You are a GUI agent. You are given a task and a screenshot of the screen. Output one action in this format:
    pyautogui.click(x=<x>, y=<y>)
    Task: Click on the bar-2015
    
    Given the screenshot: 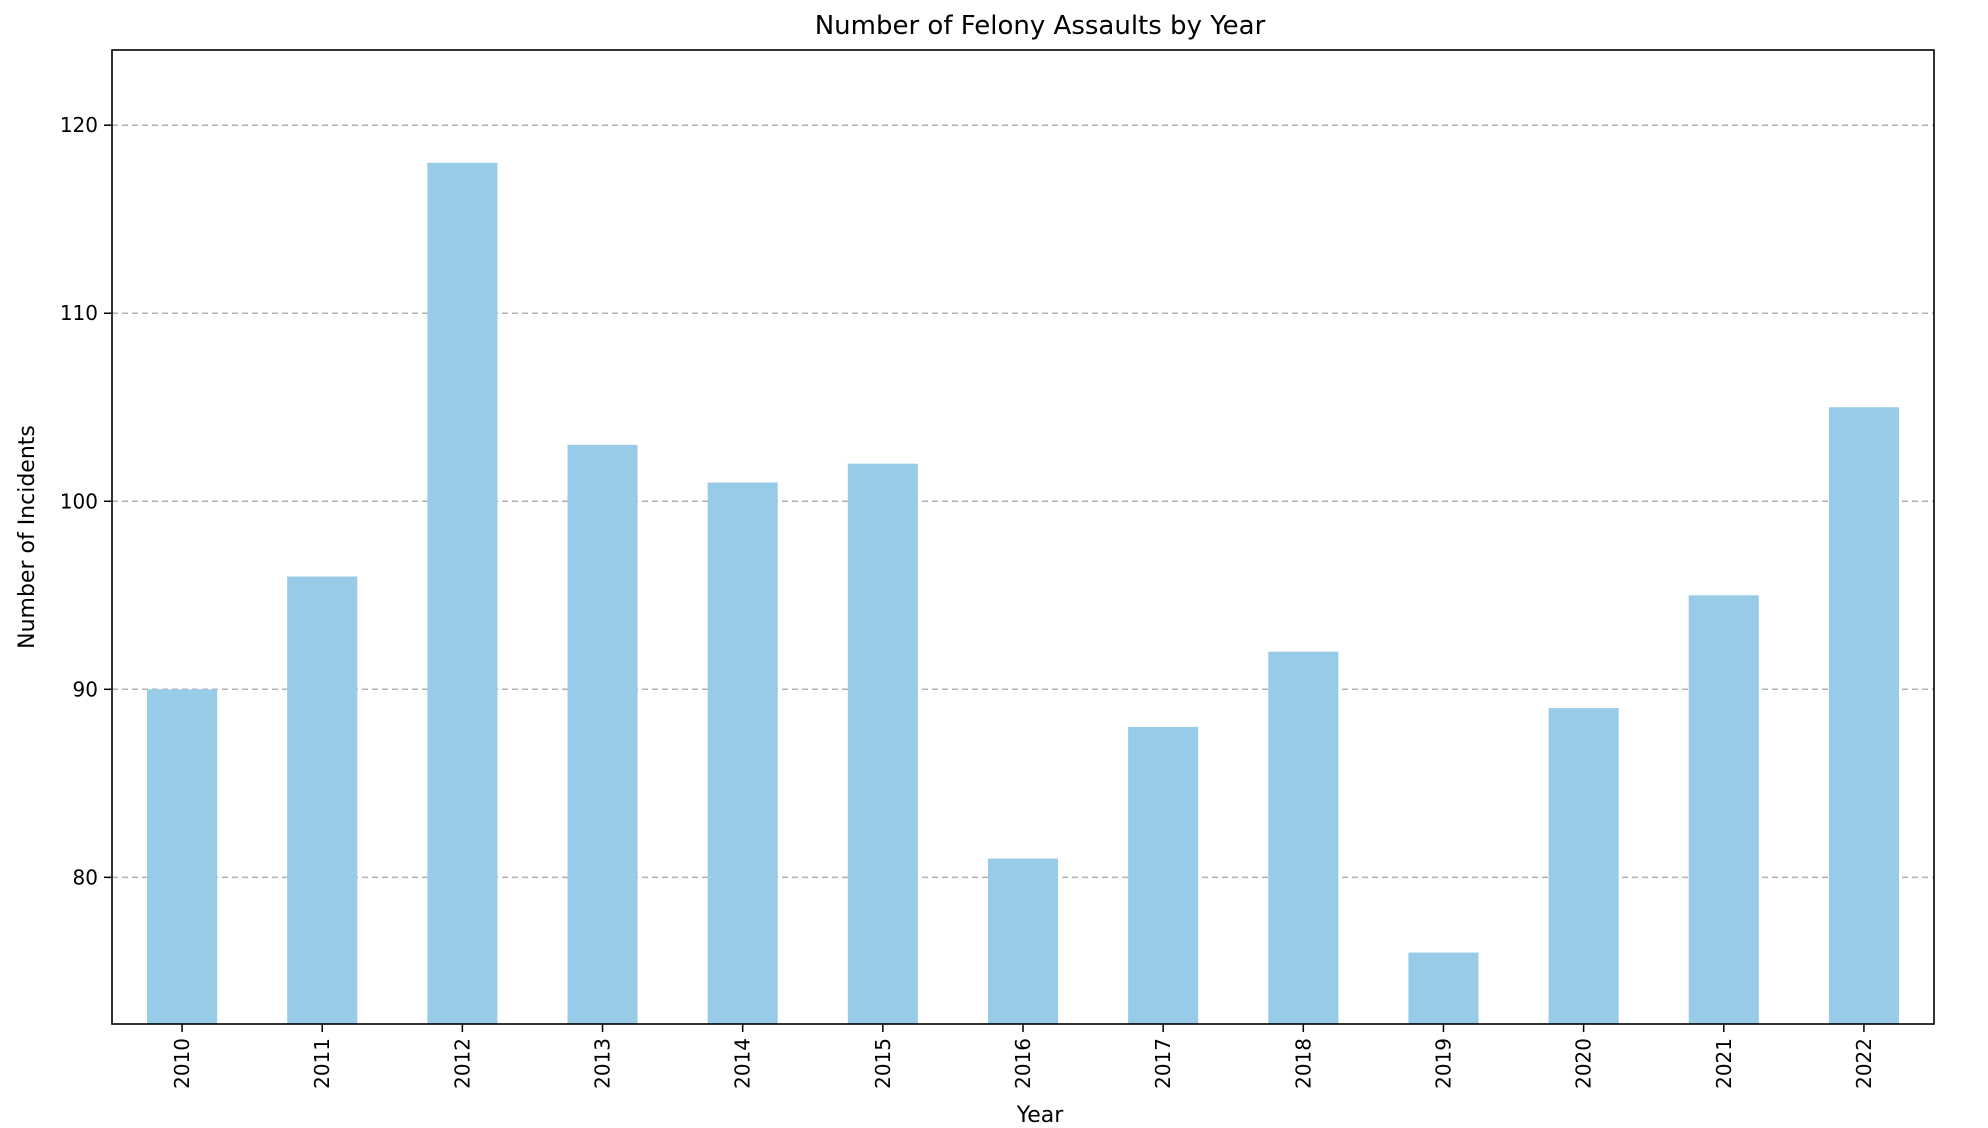 What is the action you would take?
    pyautogui.click(x=882, y=743)
    